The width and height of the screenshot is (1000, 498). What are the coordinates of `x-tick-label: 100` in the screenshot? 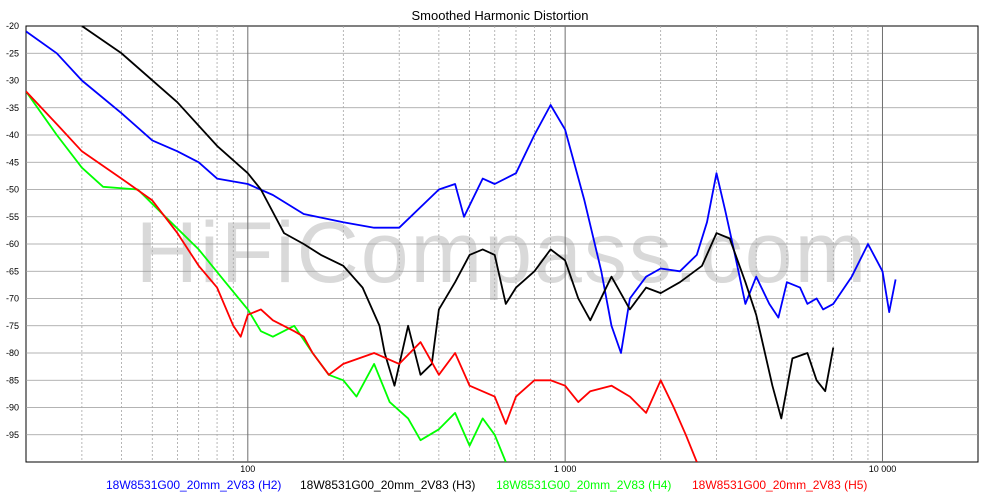 It's located at (247, 469).